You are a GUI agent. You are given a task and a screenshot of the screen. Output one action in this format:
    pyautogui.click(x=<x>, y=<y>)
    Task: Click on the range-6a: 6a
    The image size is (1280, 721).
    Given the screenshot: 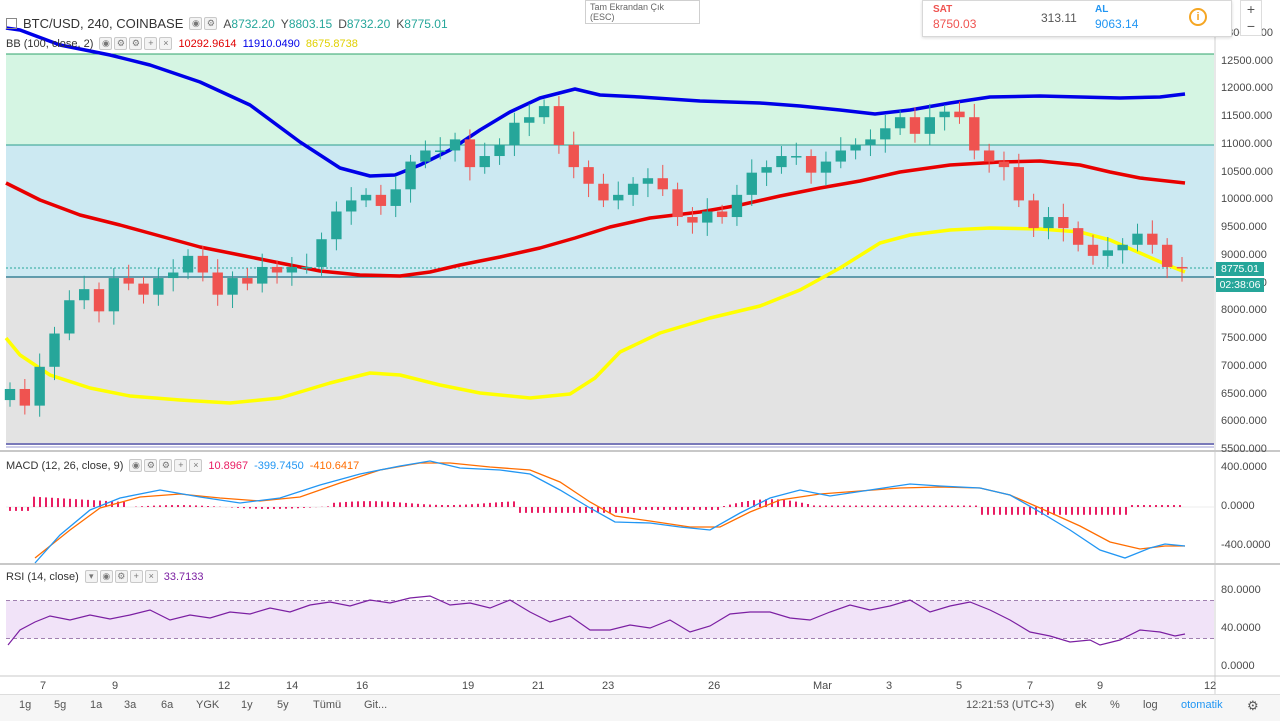 What is the action you would take?
    pyautogui.click(x=167, y=705)
    